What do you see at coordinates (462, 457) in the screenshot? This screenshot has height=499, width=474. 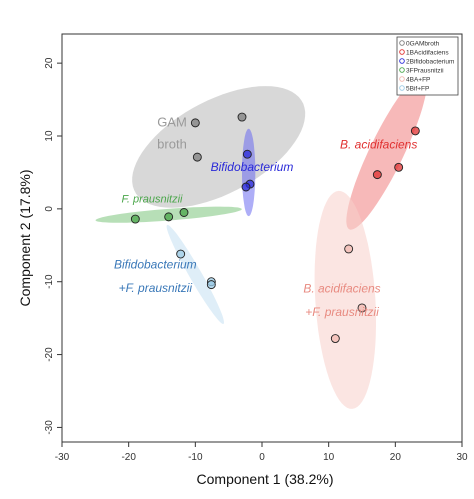 I see `x-tick-label: 30` at bounding box center [462, 457].